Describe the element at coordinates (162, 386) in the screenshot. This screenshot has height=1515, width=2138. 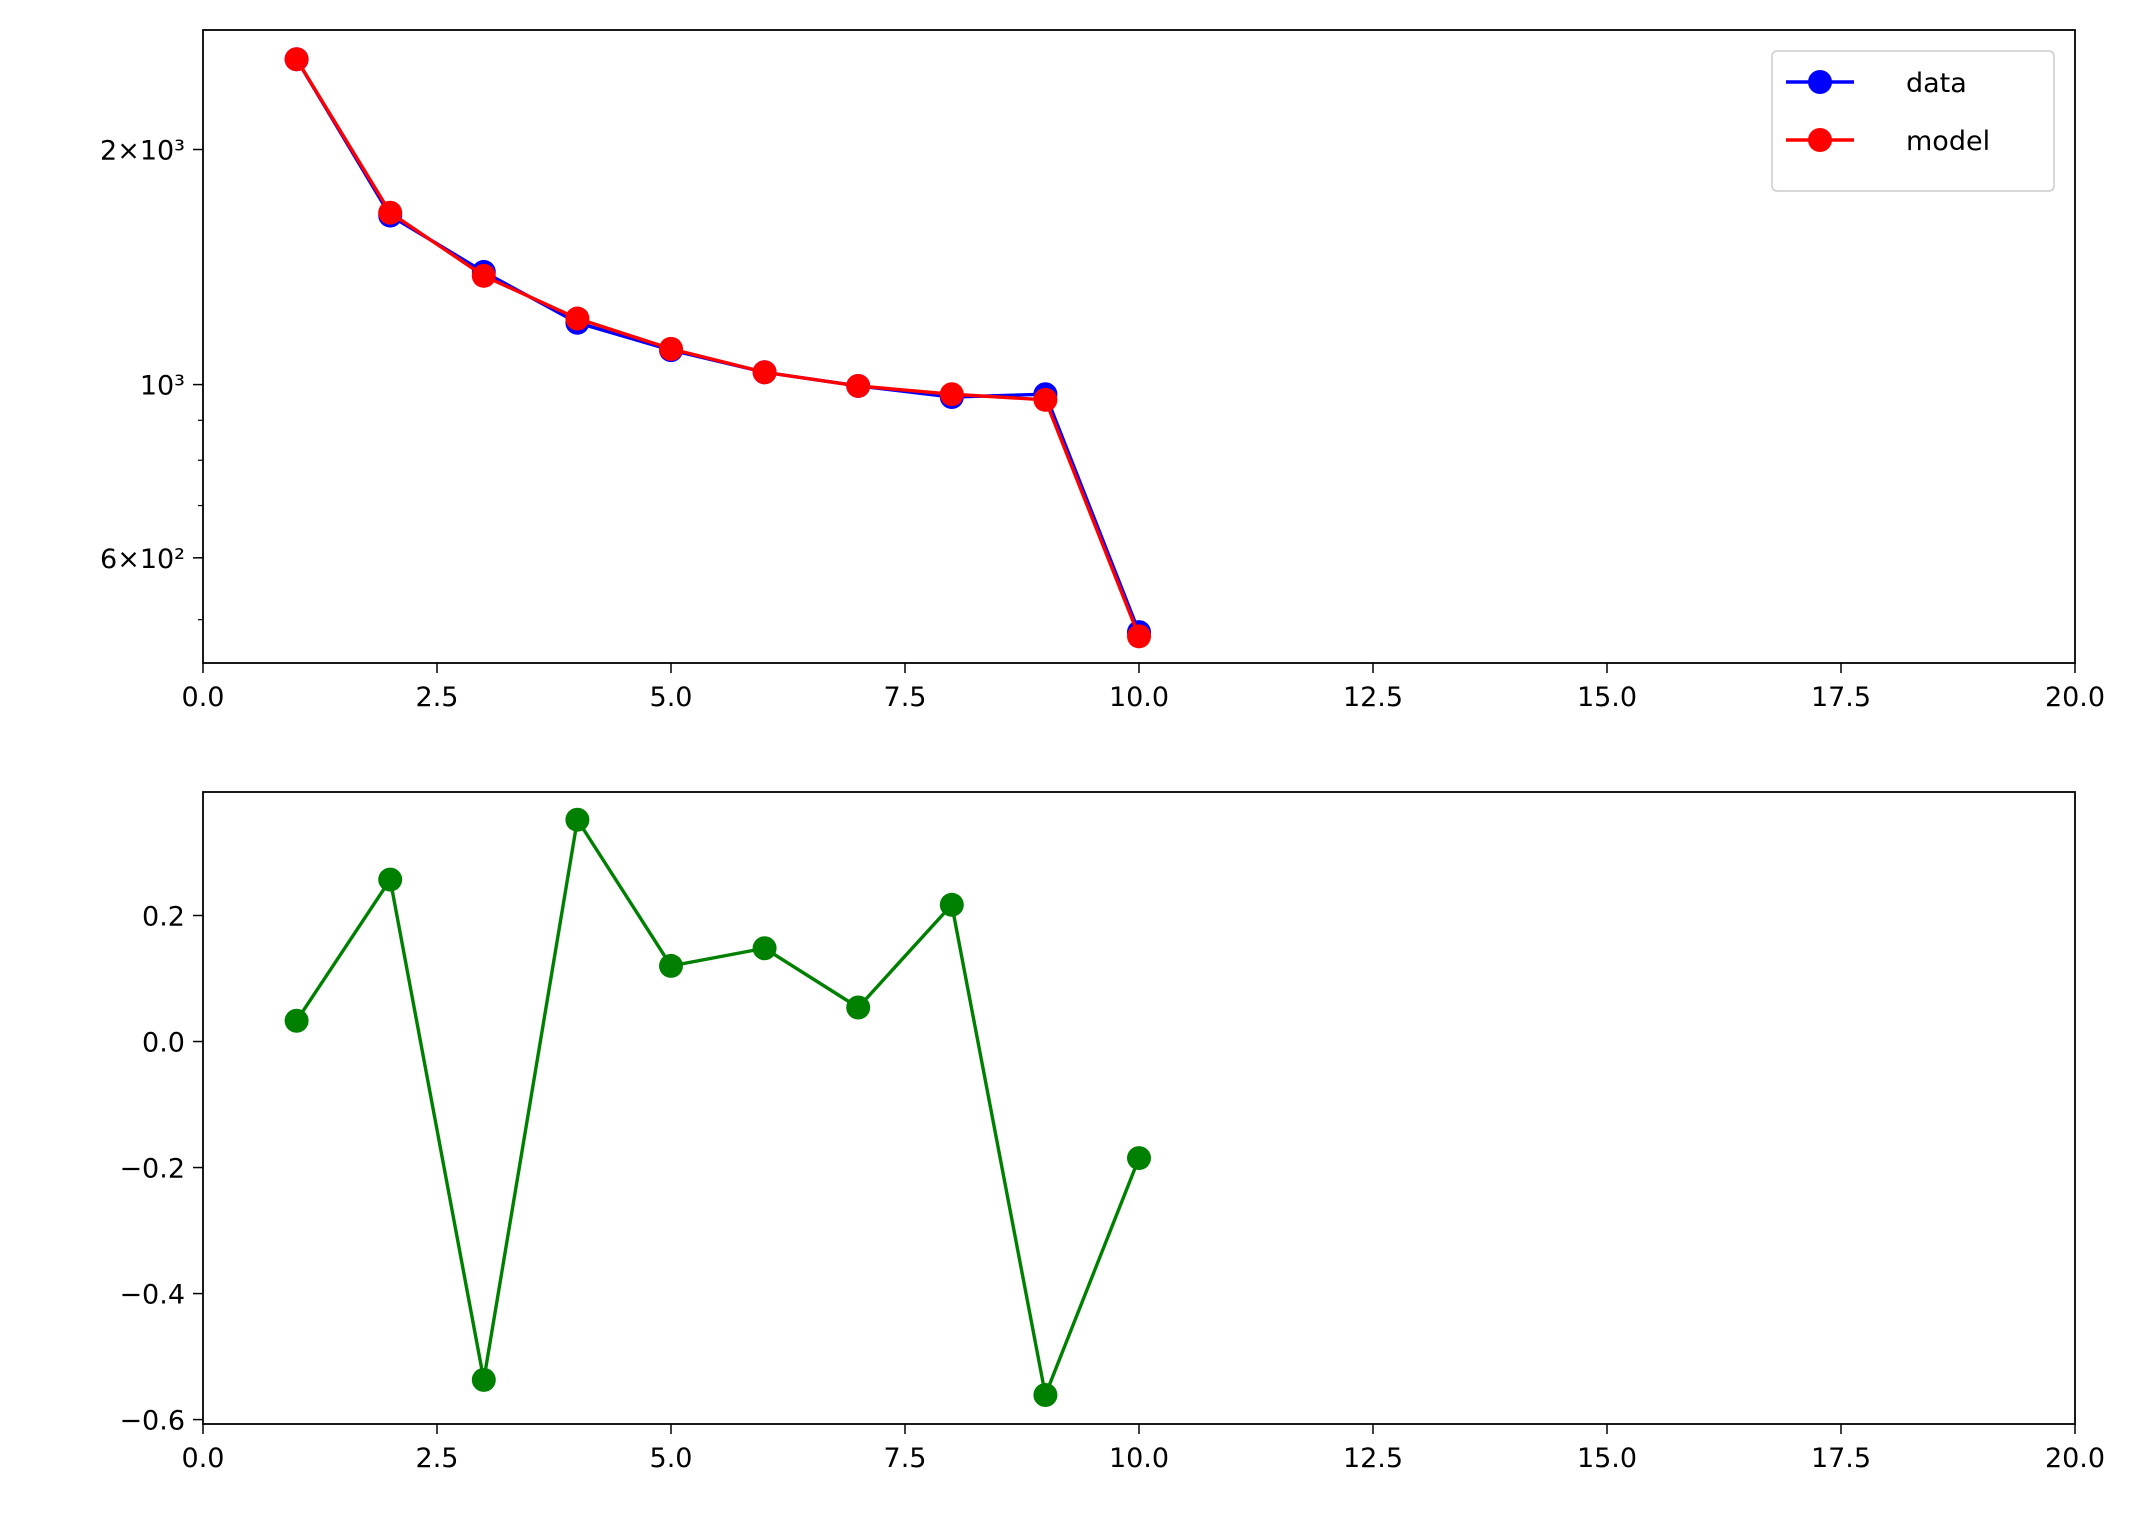
I see `y-tick-label: 10³` at that location.